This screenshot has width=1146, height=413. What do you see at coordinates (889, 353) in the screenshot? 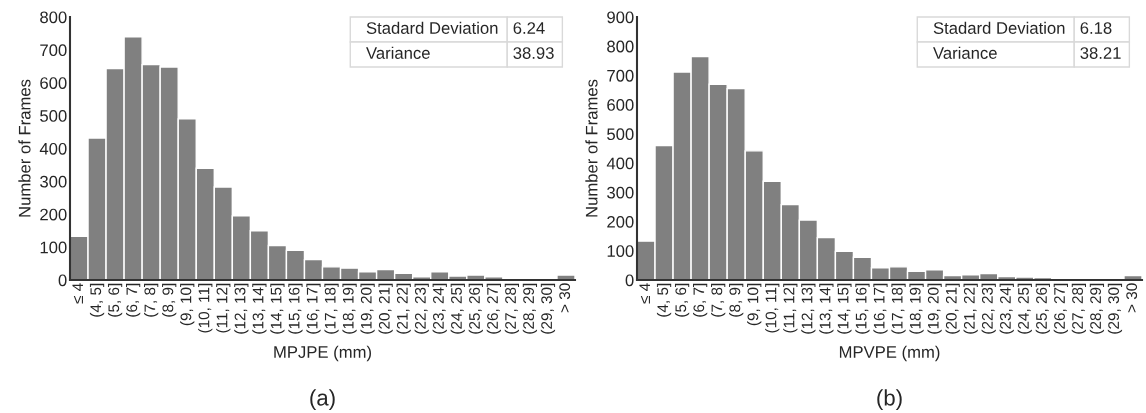
I see `x-axis-title: MPVPE (mm)` at bounding box center [889, 353].